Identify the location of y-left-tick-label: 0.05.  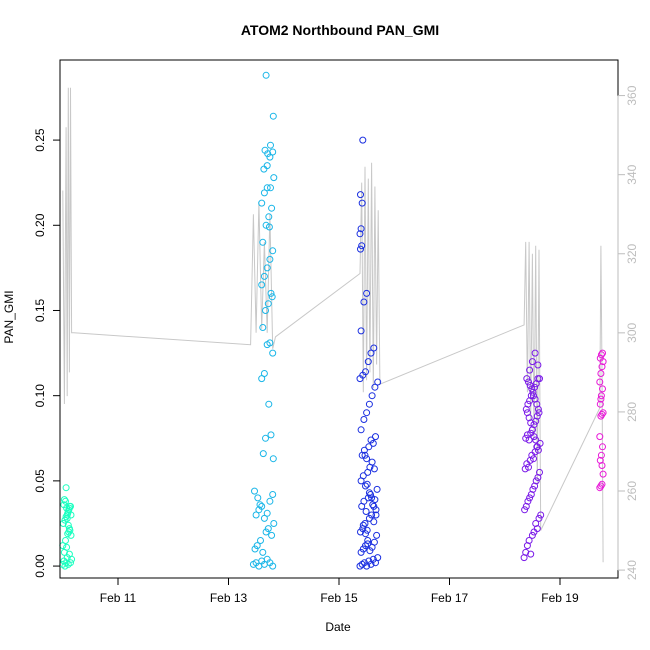
(40, 481).